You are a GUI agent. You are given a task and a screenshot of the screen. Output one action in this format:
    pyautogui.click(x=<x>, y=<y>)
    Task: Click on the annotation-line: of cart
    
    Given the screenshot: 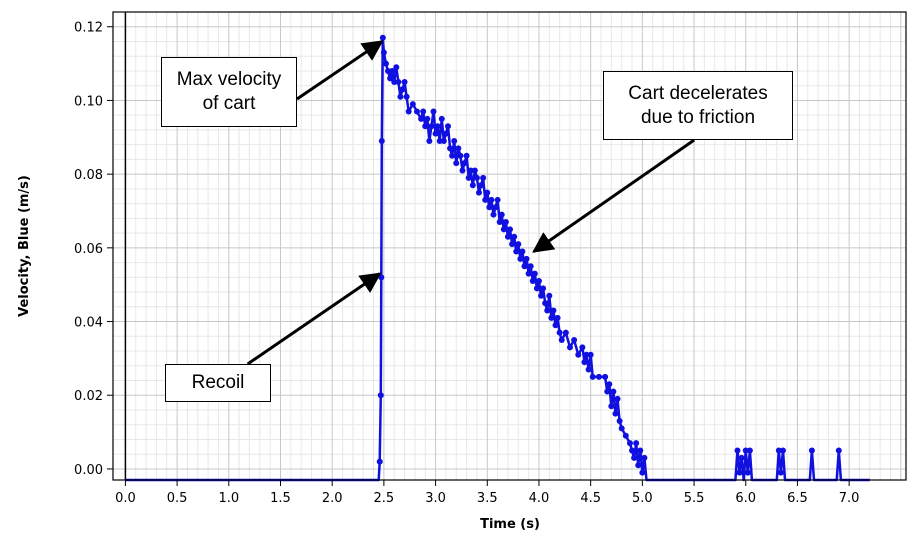 What is the action you would take?
    pyautogui.click(x=229, y=103)
    